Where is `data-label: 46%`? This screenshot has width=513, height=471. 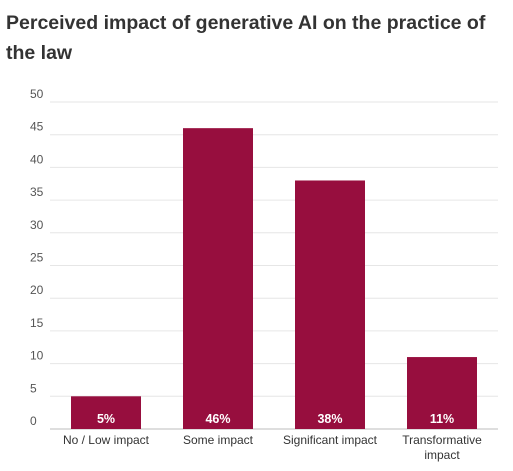 data-label: 46% is located at coordinates (217, 419).